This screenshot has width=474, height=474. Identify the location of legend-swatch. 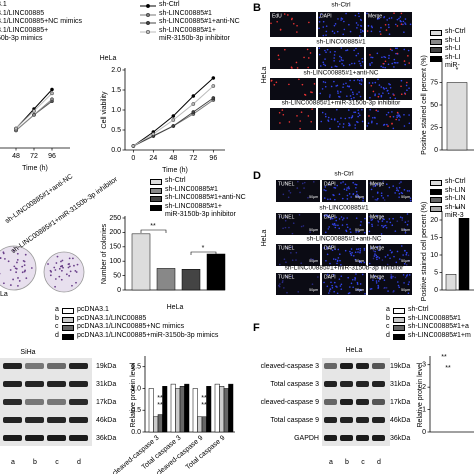
(156, 190).